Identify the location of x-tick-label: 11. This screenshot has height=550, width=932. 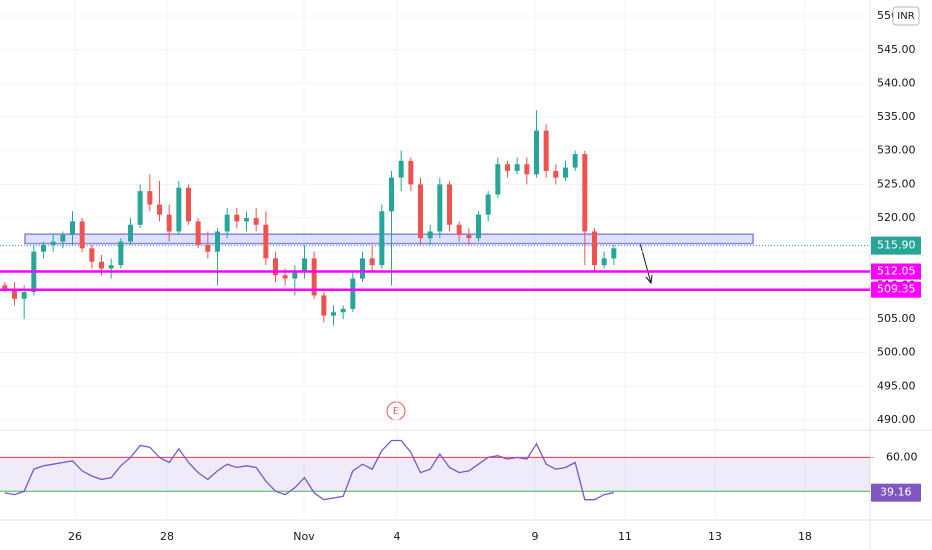
(625, 536).